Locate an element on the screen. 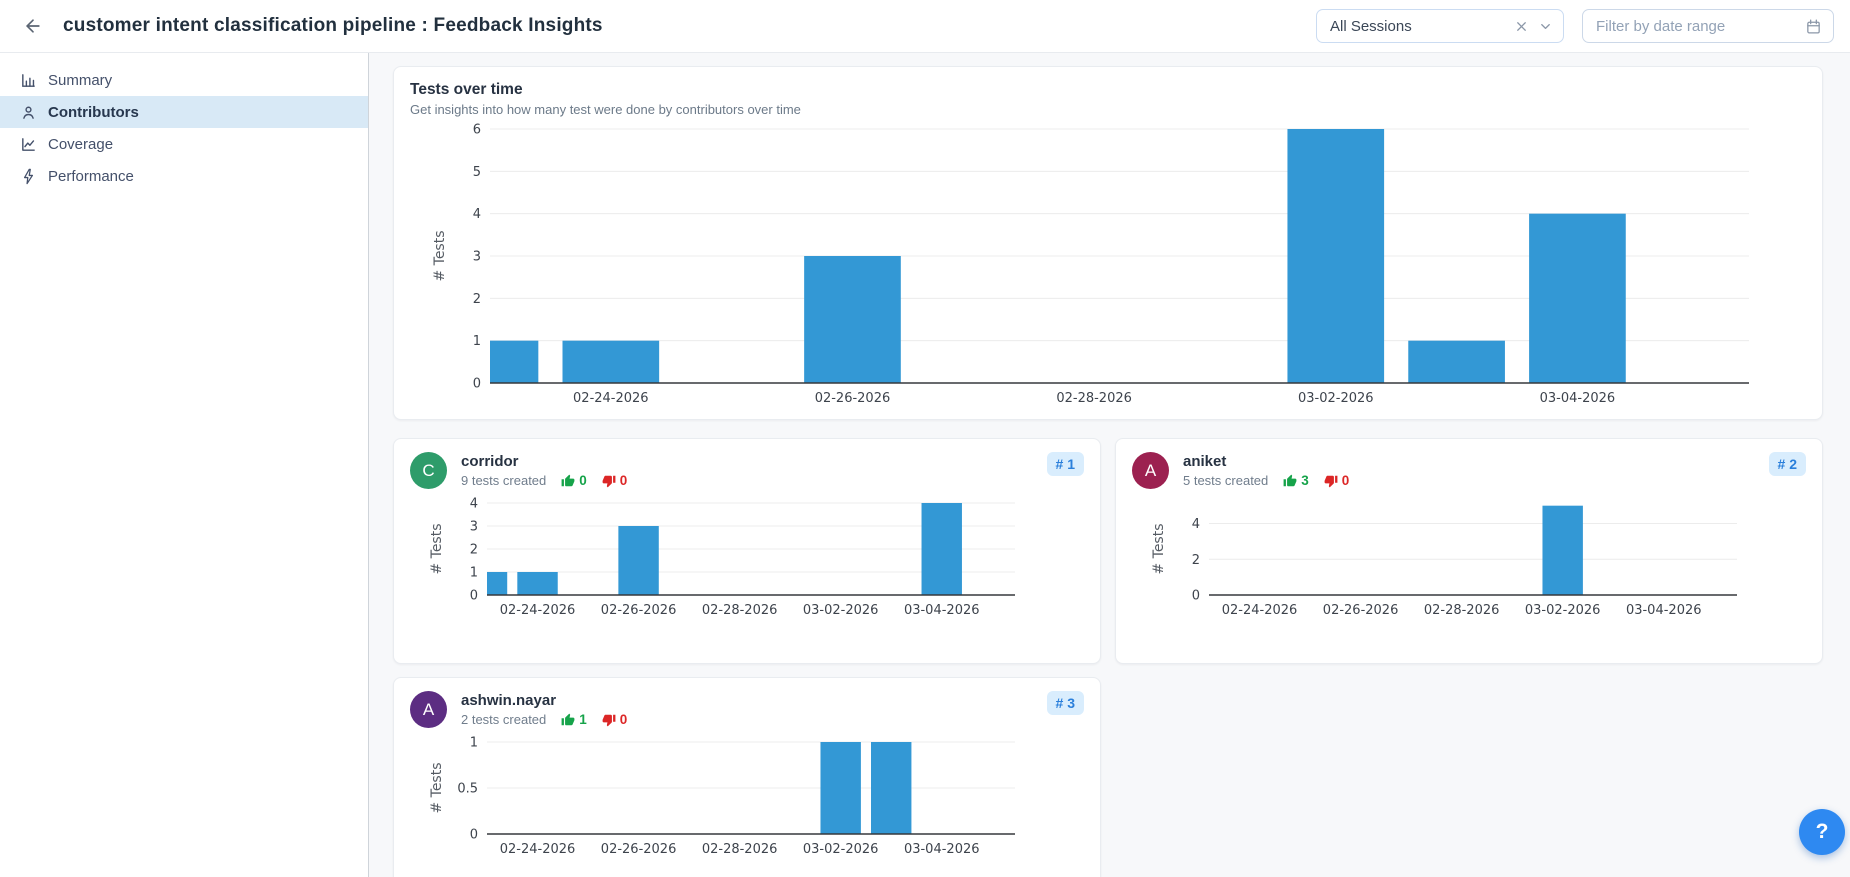  date-range-input is located at coordinates (1696, 26).